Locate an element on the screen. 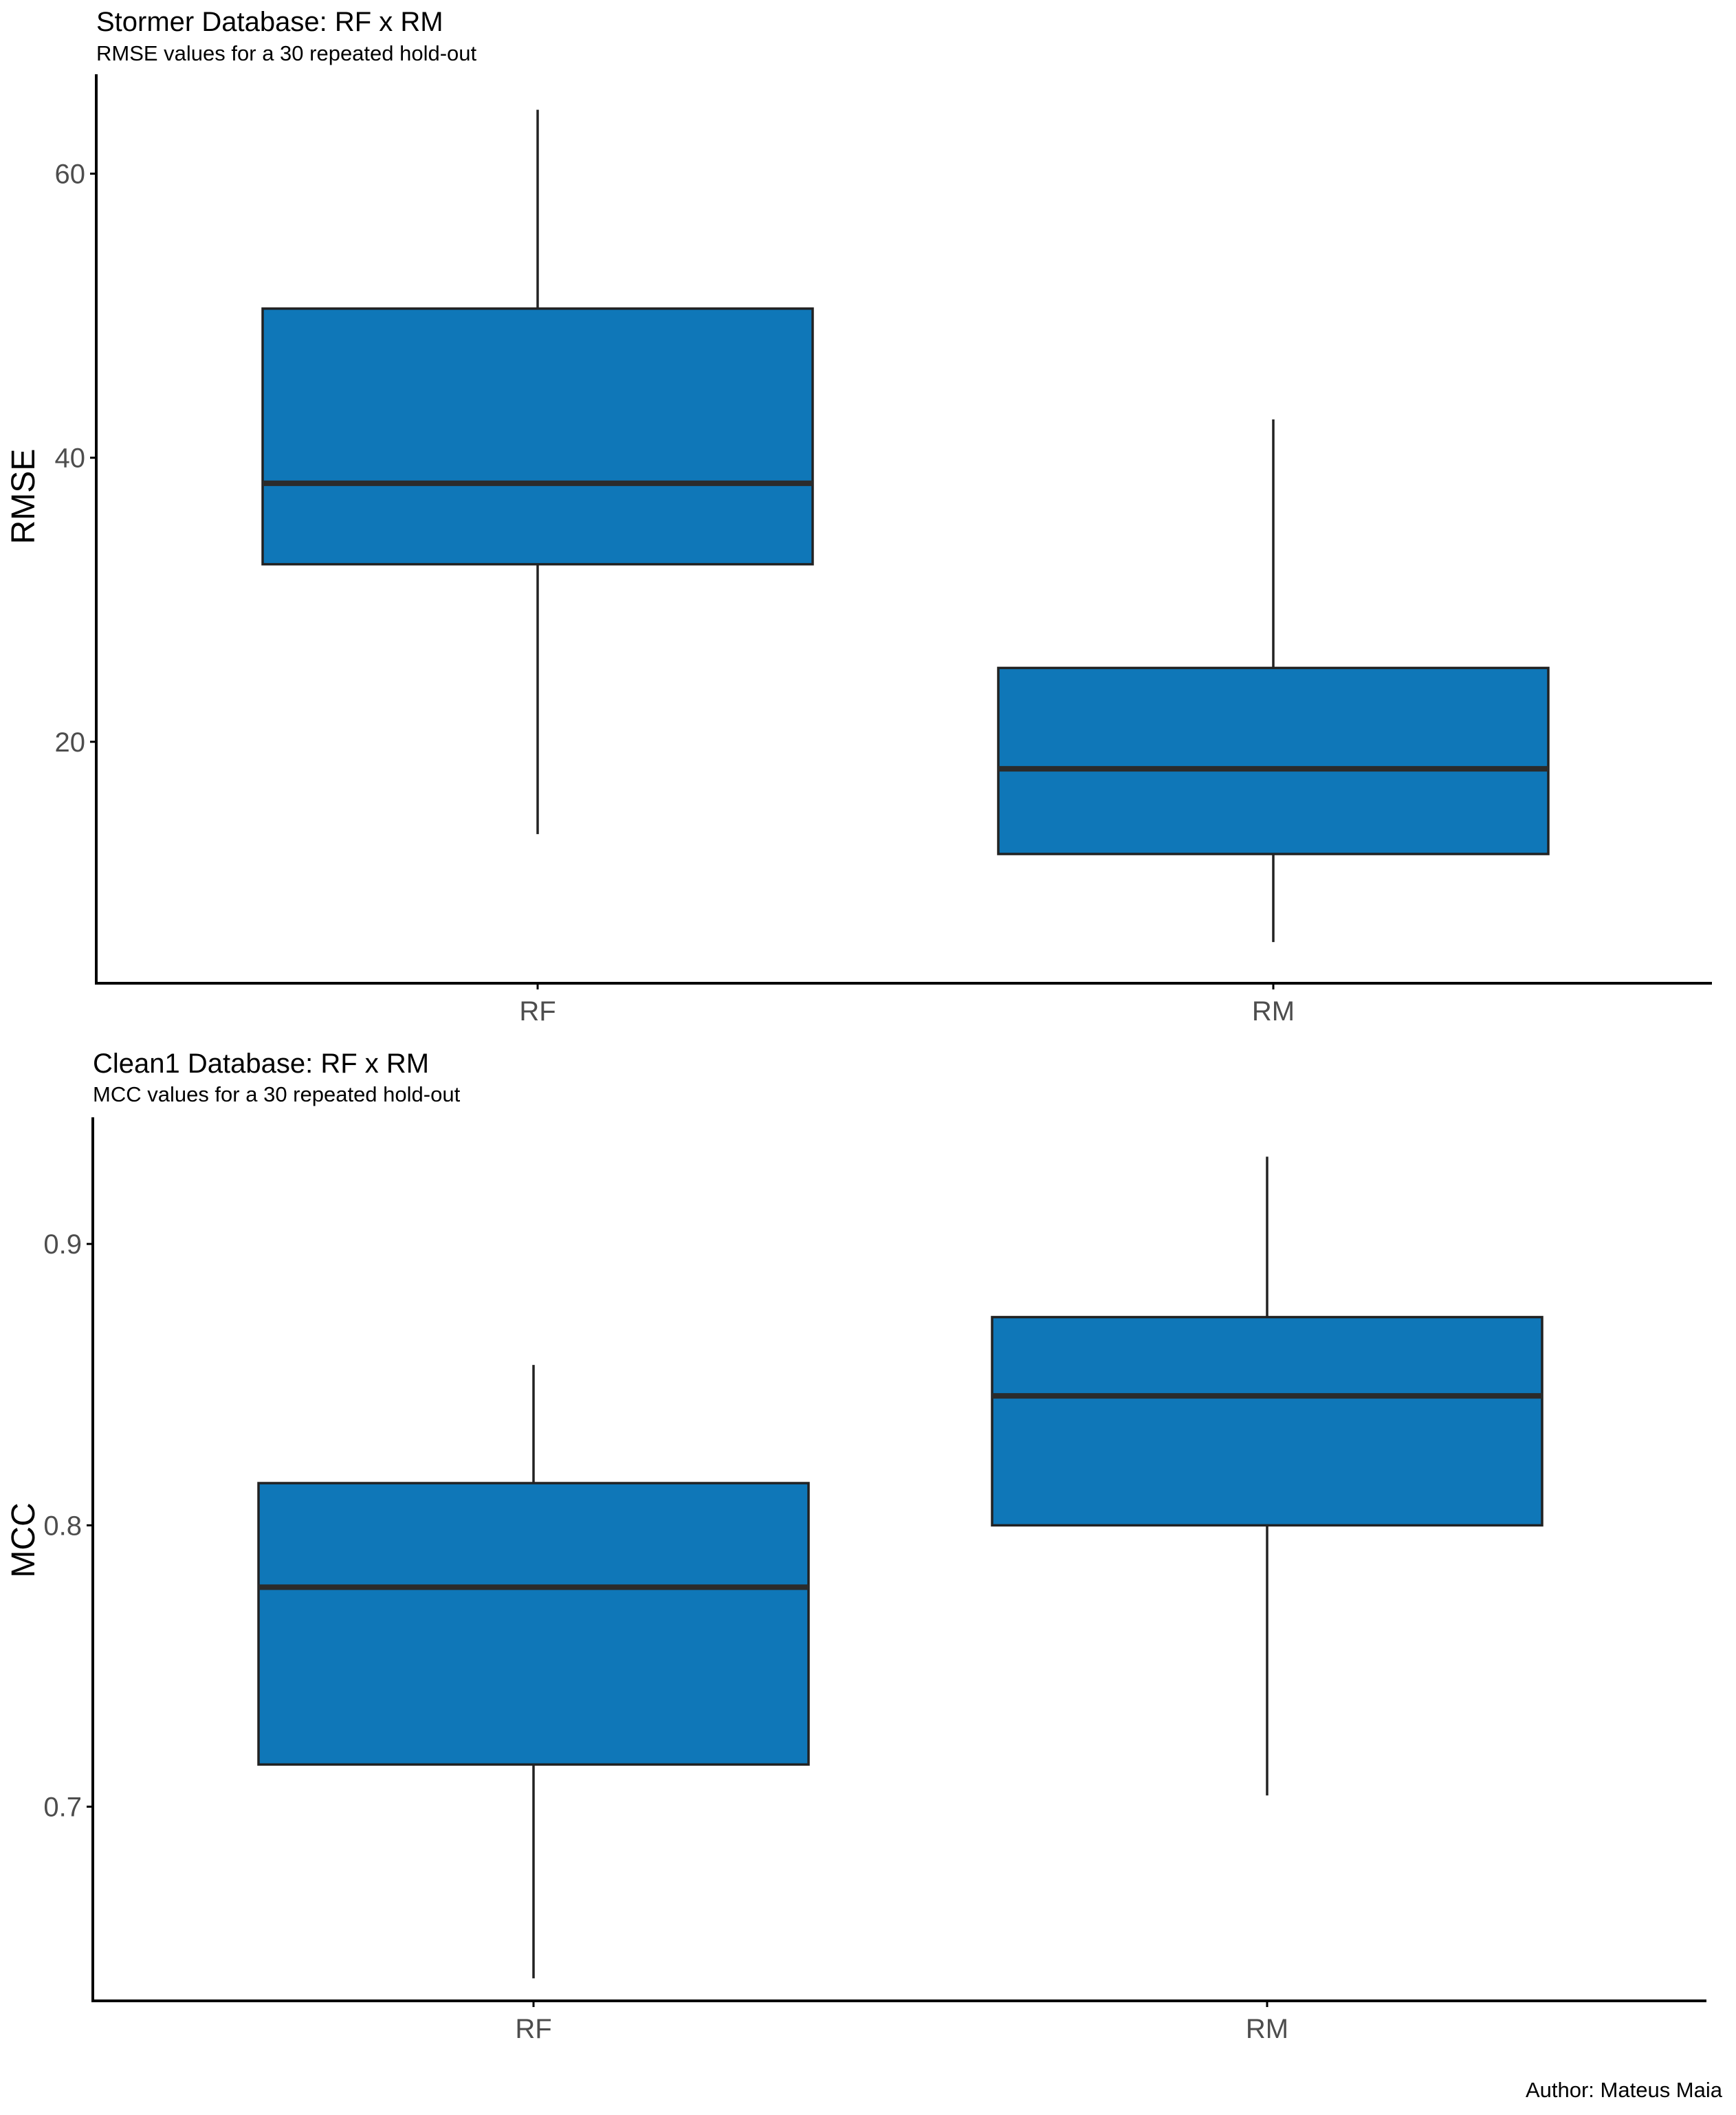 The height and width of the screenshot is (2115, 1736). y-axis-label: MCC is located at coordinates (24, 1539).